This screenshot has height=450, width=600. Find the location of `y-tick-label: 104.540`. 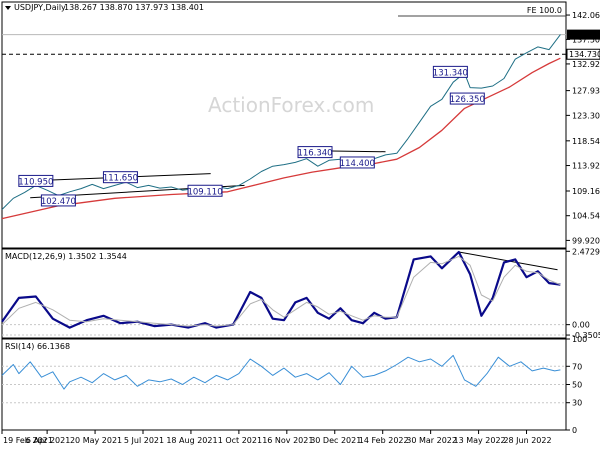

y-tick-label: 104.540 is located at coordinates (586, 216).